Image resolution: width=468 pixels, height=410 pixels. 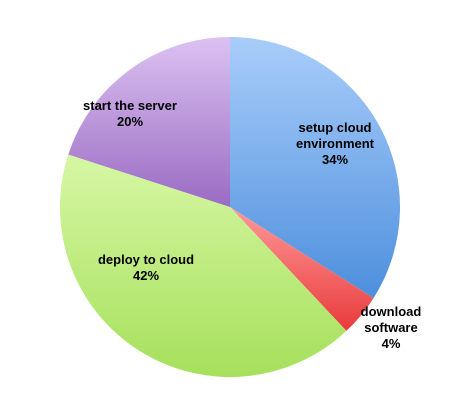 What do you see at coordinates (130, 121) in the screenshot?
I see `slice-percent-label: 20%` at bounding box center [130, 121].